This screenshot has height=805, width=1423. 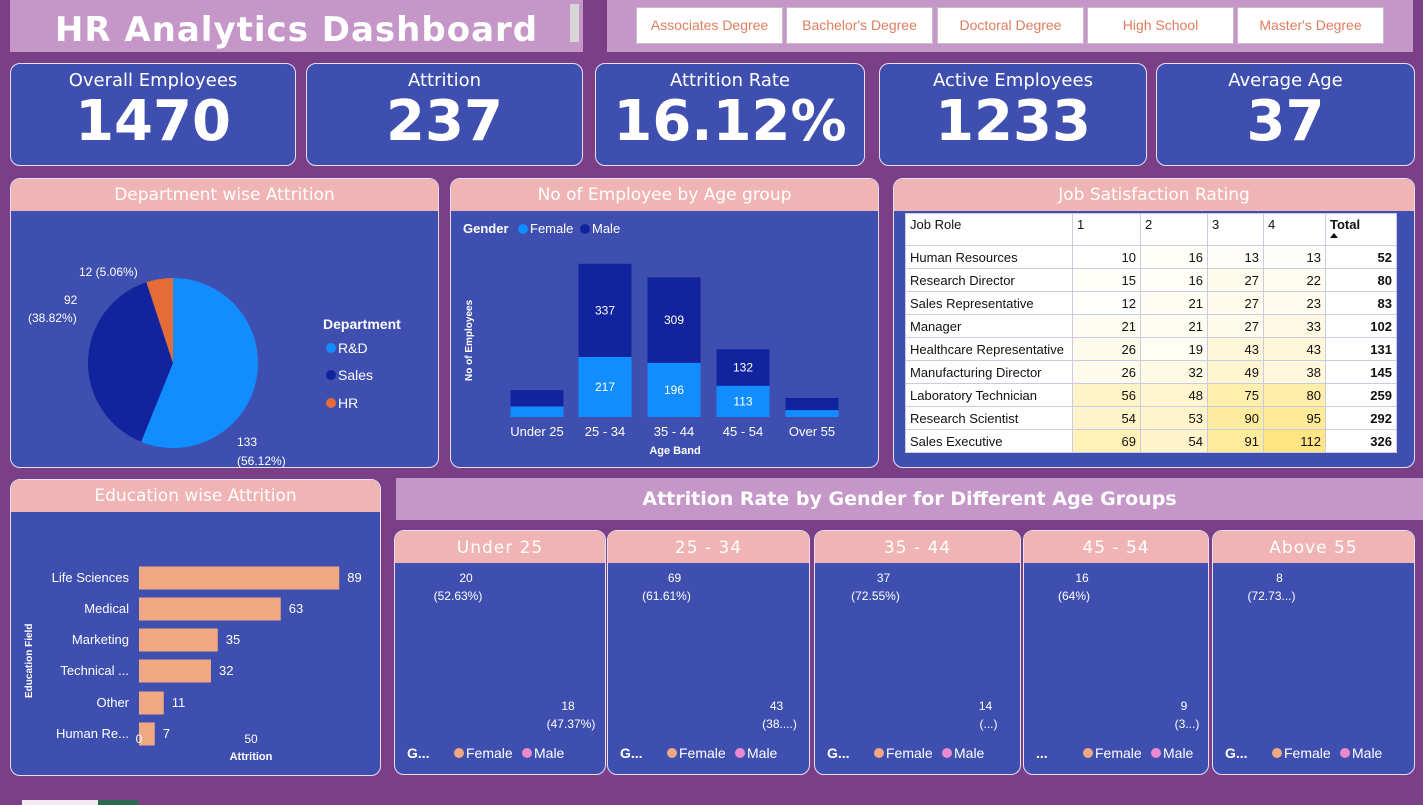 I want to click on slicer-high-school: High School, so click(x=1160, y=25).